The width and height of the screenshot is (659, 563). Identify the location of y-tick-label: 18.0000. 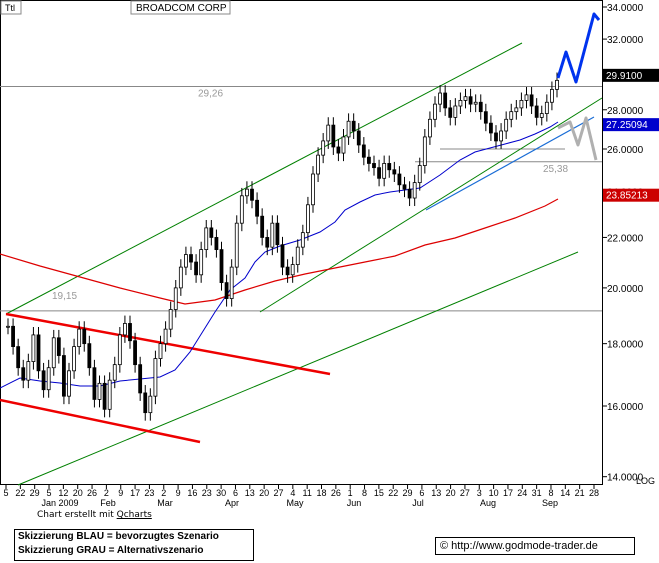
(625, 345).